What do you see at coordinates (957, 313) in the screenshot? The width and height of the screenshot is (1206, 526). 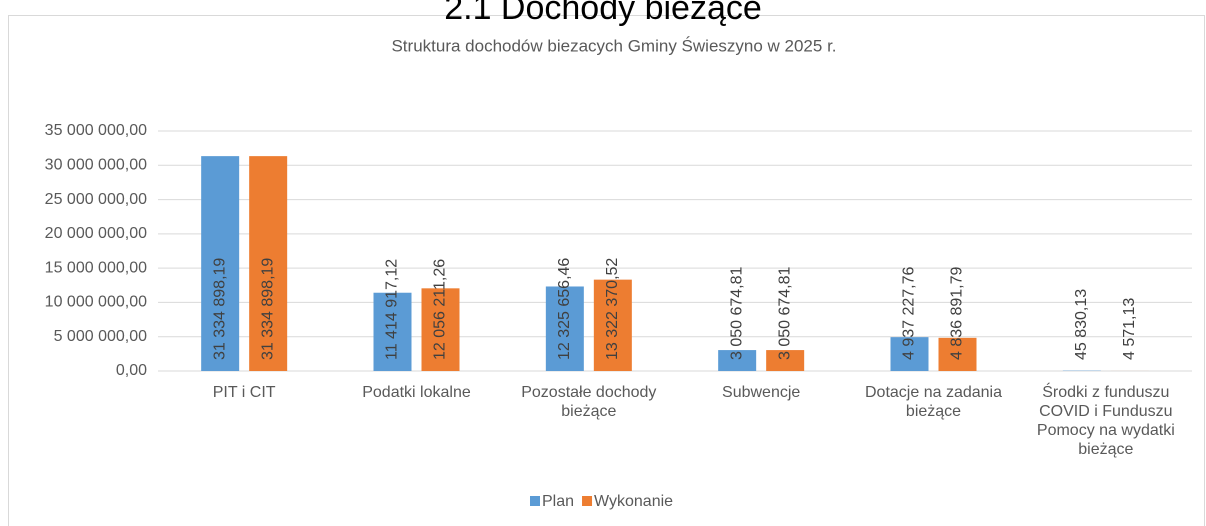 I see `data-label: 4 836 891,79` at bounding box center [957, 313].